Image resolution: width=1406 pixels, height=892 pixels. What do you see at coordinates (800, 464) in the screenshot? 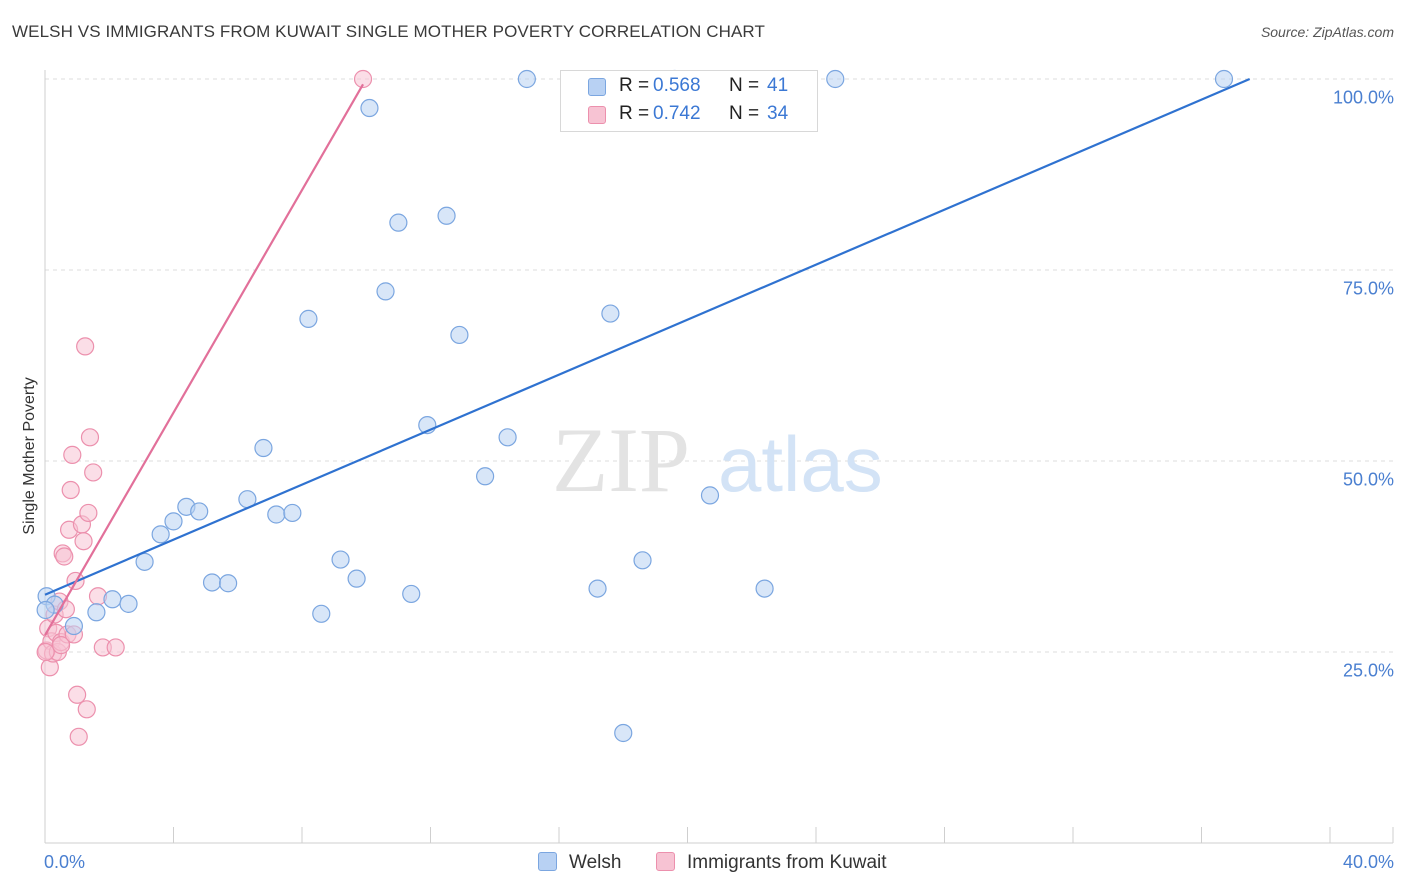
I see `watermark-atlas: atlas` at bounding box center [800, 464].